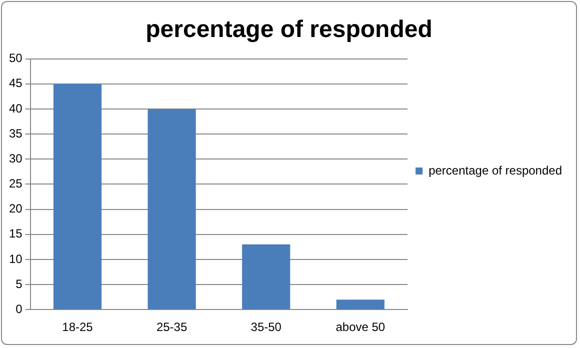  Describe the element at coordinates (361, 327) in the screenshot. I see `x-tick-label: above 50` at that location.